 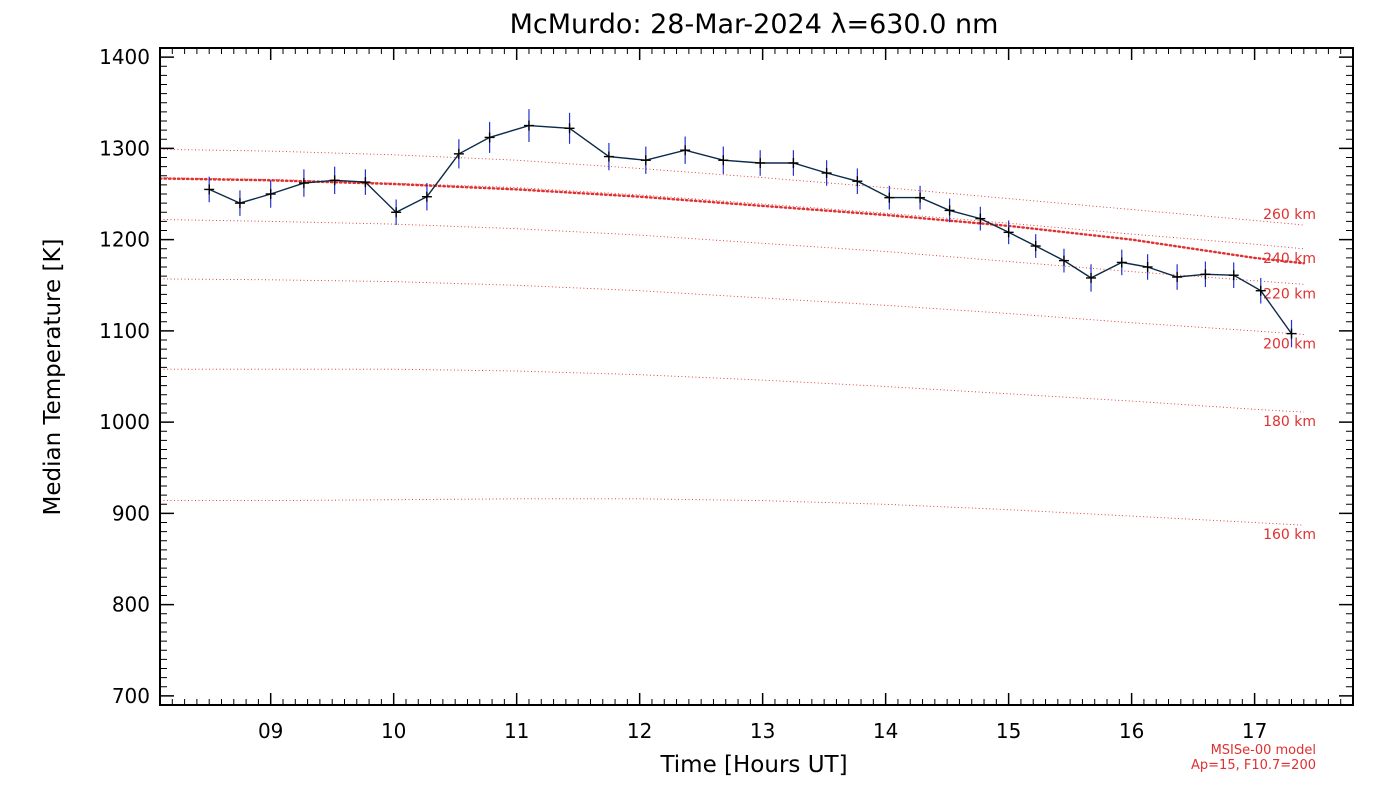 I want to click on y-tick-label: 1400, so click(x=124, y=57).